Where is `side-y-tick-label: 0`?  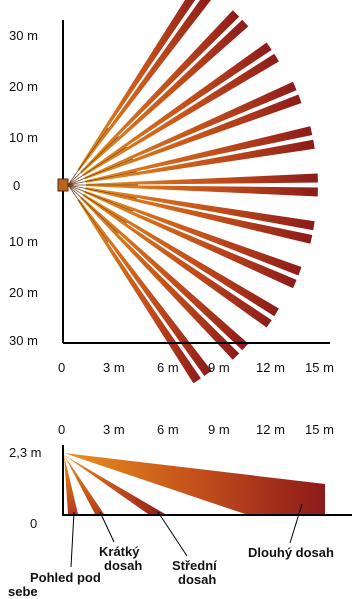
side-y-tick-label: 0 is located at coordinates (33, 523).